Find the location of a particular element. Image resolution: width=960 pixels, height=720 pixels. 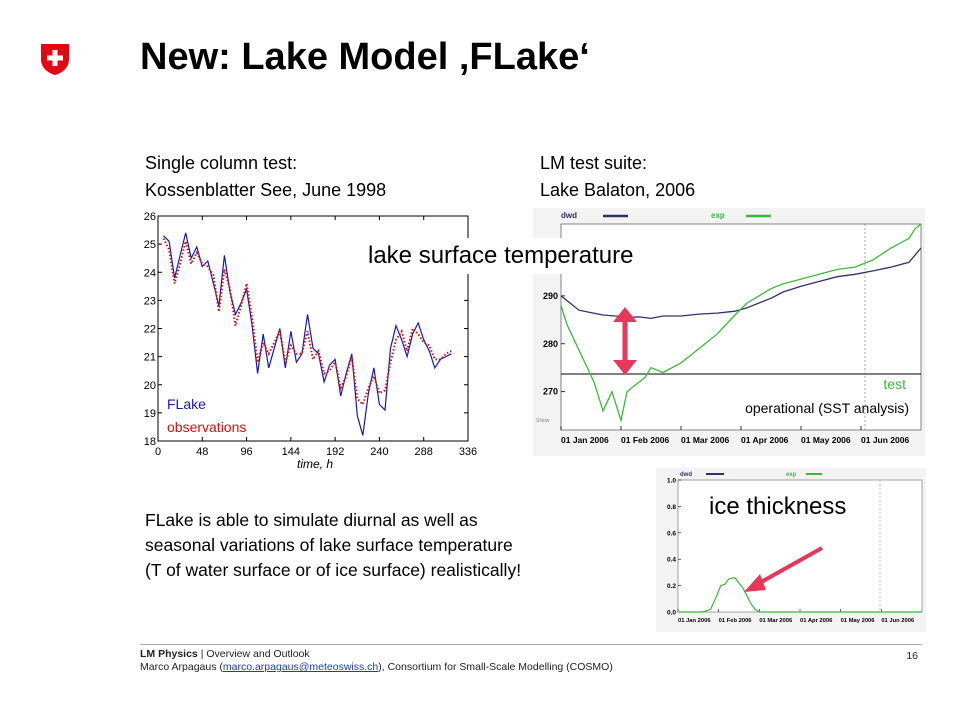

x-axis-label: time, h is located at coordinates (315, 464).